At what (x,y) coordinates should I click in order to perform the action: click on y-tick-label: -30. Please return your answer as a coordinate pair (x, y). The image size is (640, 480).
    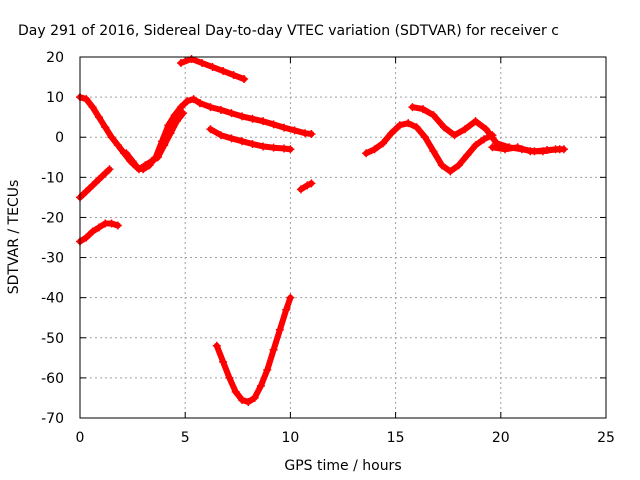
    Looking at the image, I should click on (52, 259).